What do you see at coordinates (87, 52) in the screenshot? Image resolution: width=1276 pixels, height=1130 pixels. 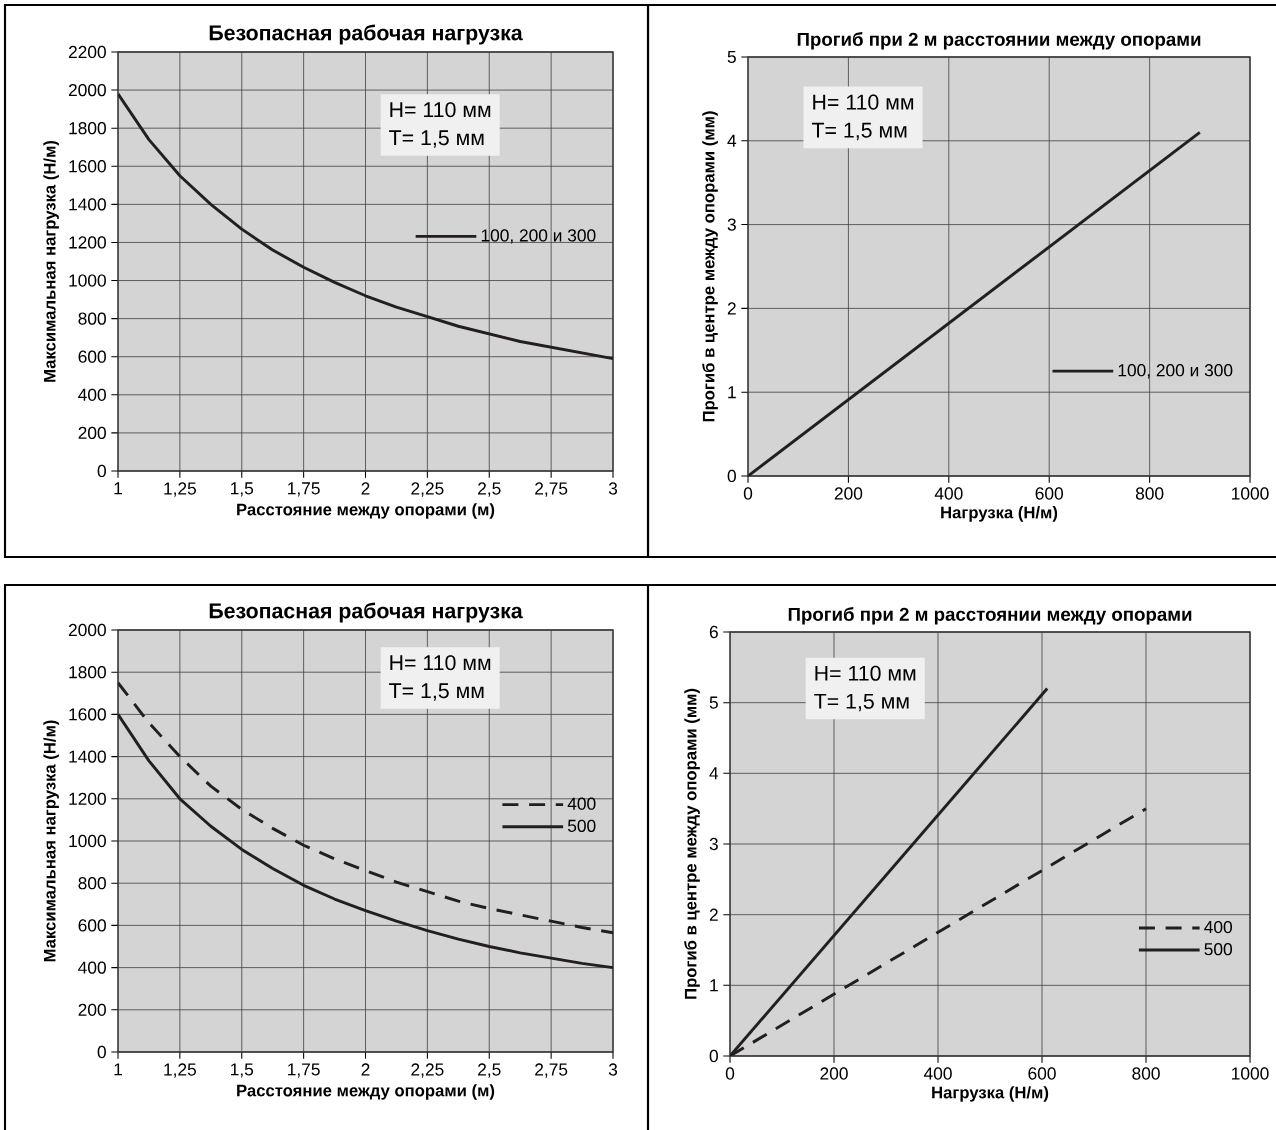 I see `y-tick-label: 2200` at bounding box center [87, 52].